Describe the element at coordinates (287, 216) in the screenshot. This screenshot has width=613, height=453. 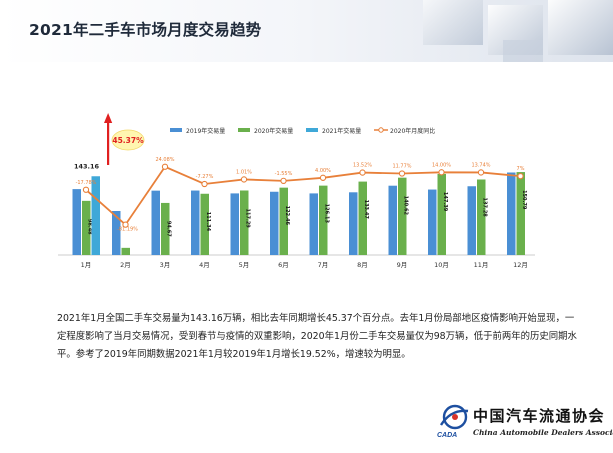
I see `bar-2020-value-label: 122.46` at that location.